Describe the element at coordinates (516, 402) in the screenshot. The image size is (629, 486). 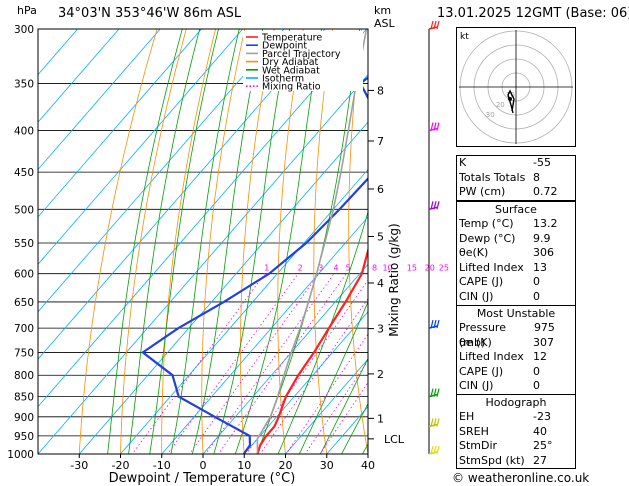
I see `hodograph-table-title: Hodograph` at that location.